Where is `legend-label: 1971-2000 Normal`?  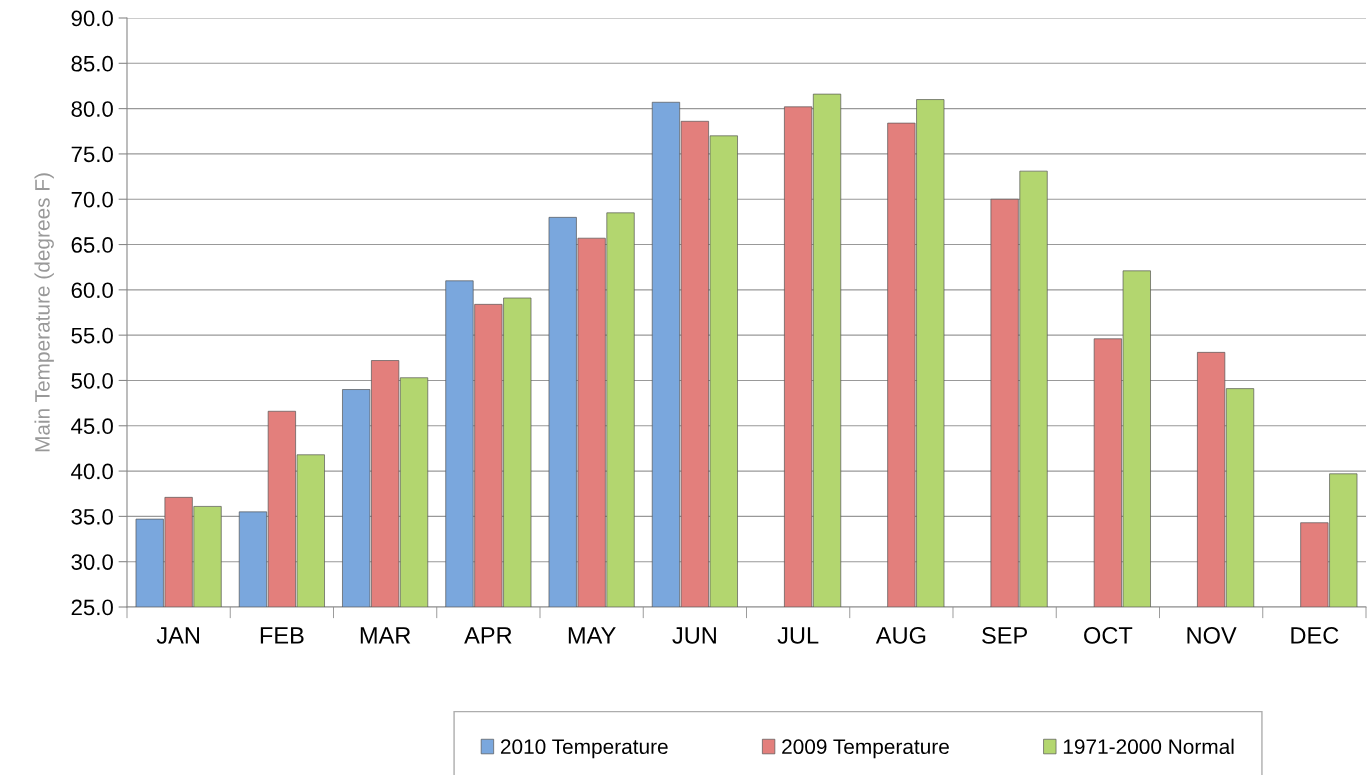 legend-label: 1971-2000 Normal is located at coordinates (1148, 746).